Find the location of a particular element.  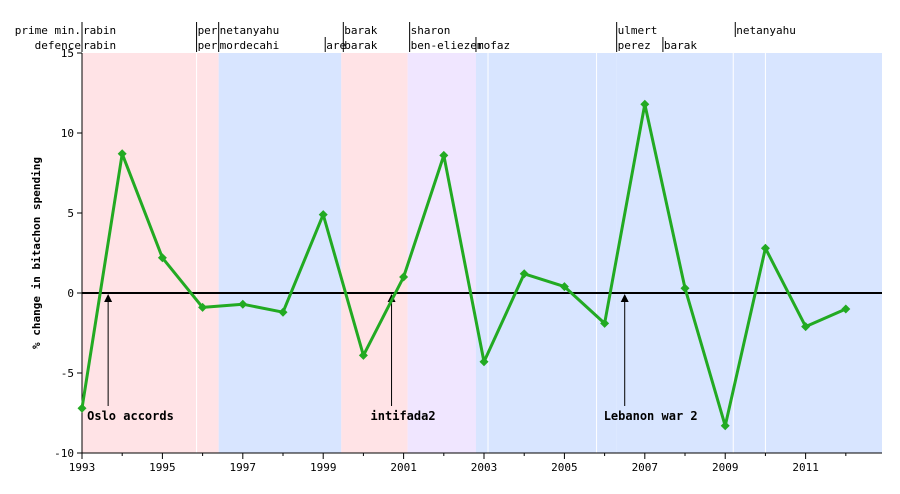

prime_minister-row-label: prime min. is located at coordinates (48, 30).